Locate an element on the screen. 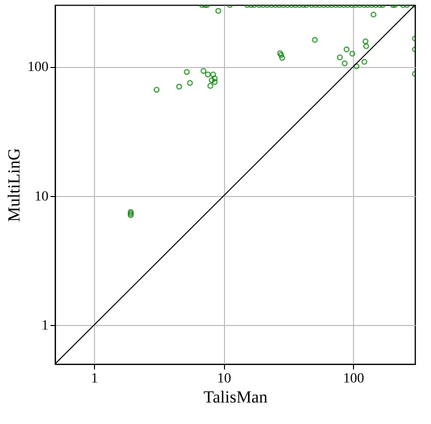  y-tick-label: 1 is located at coordinates (45, 326).